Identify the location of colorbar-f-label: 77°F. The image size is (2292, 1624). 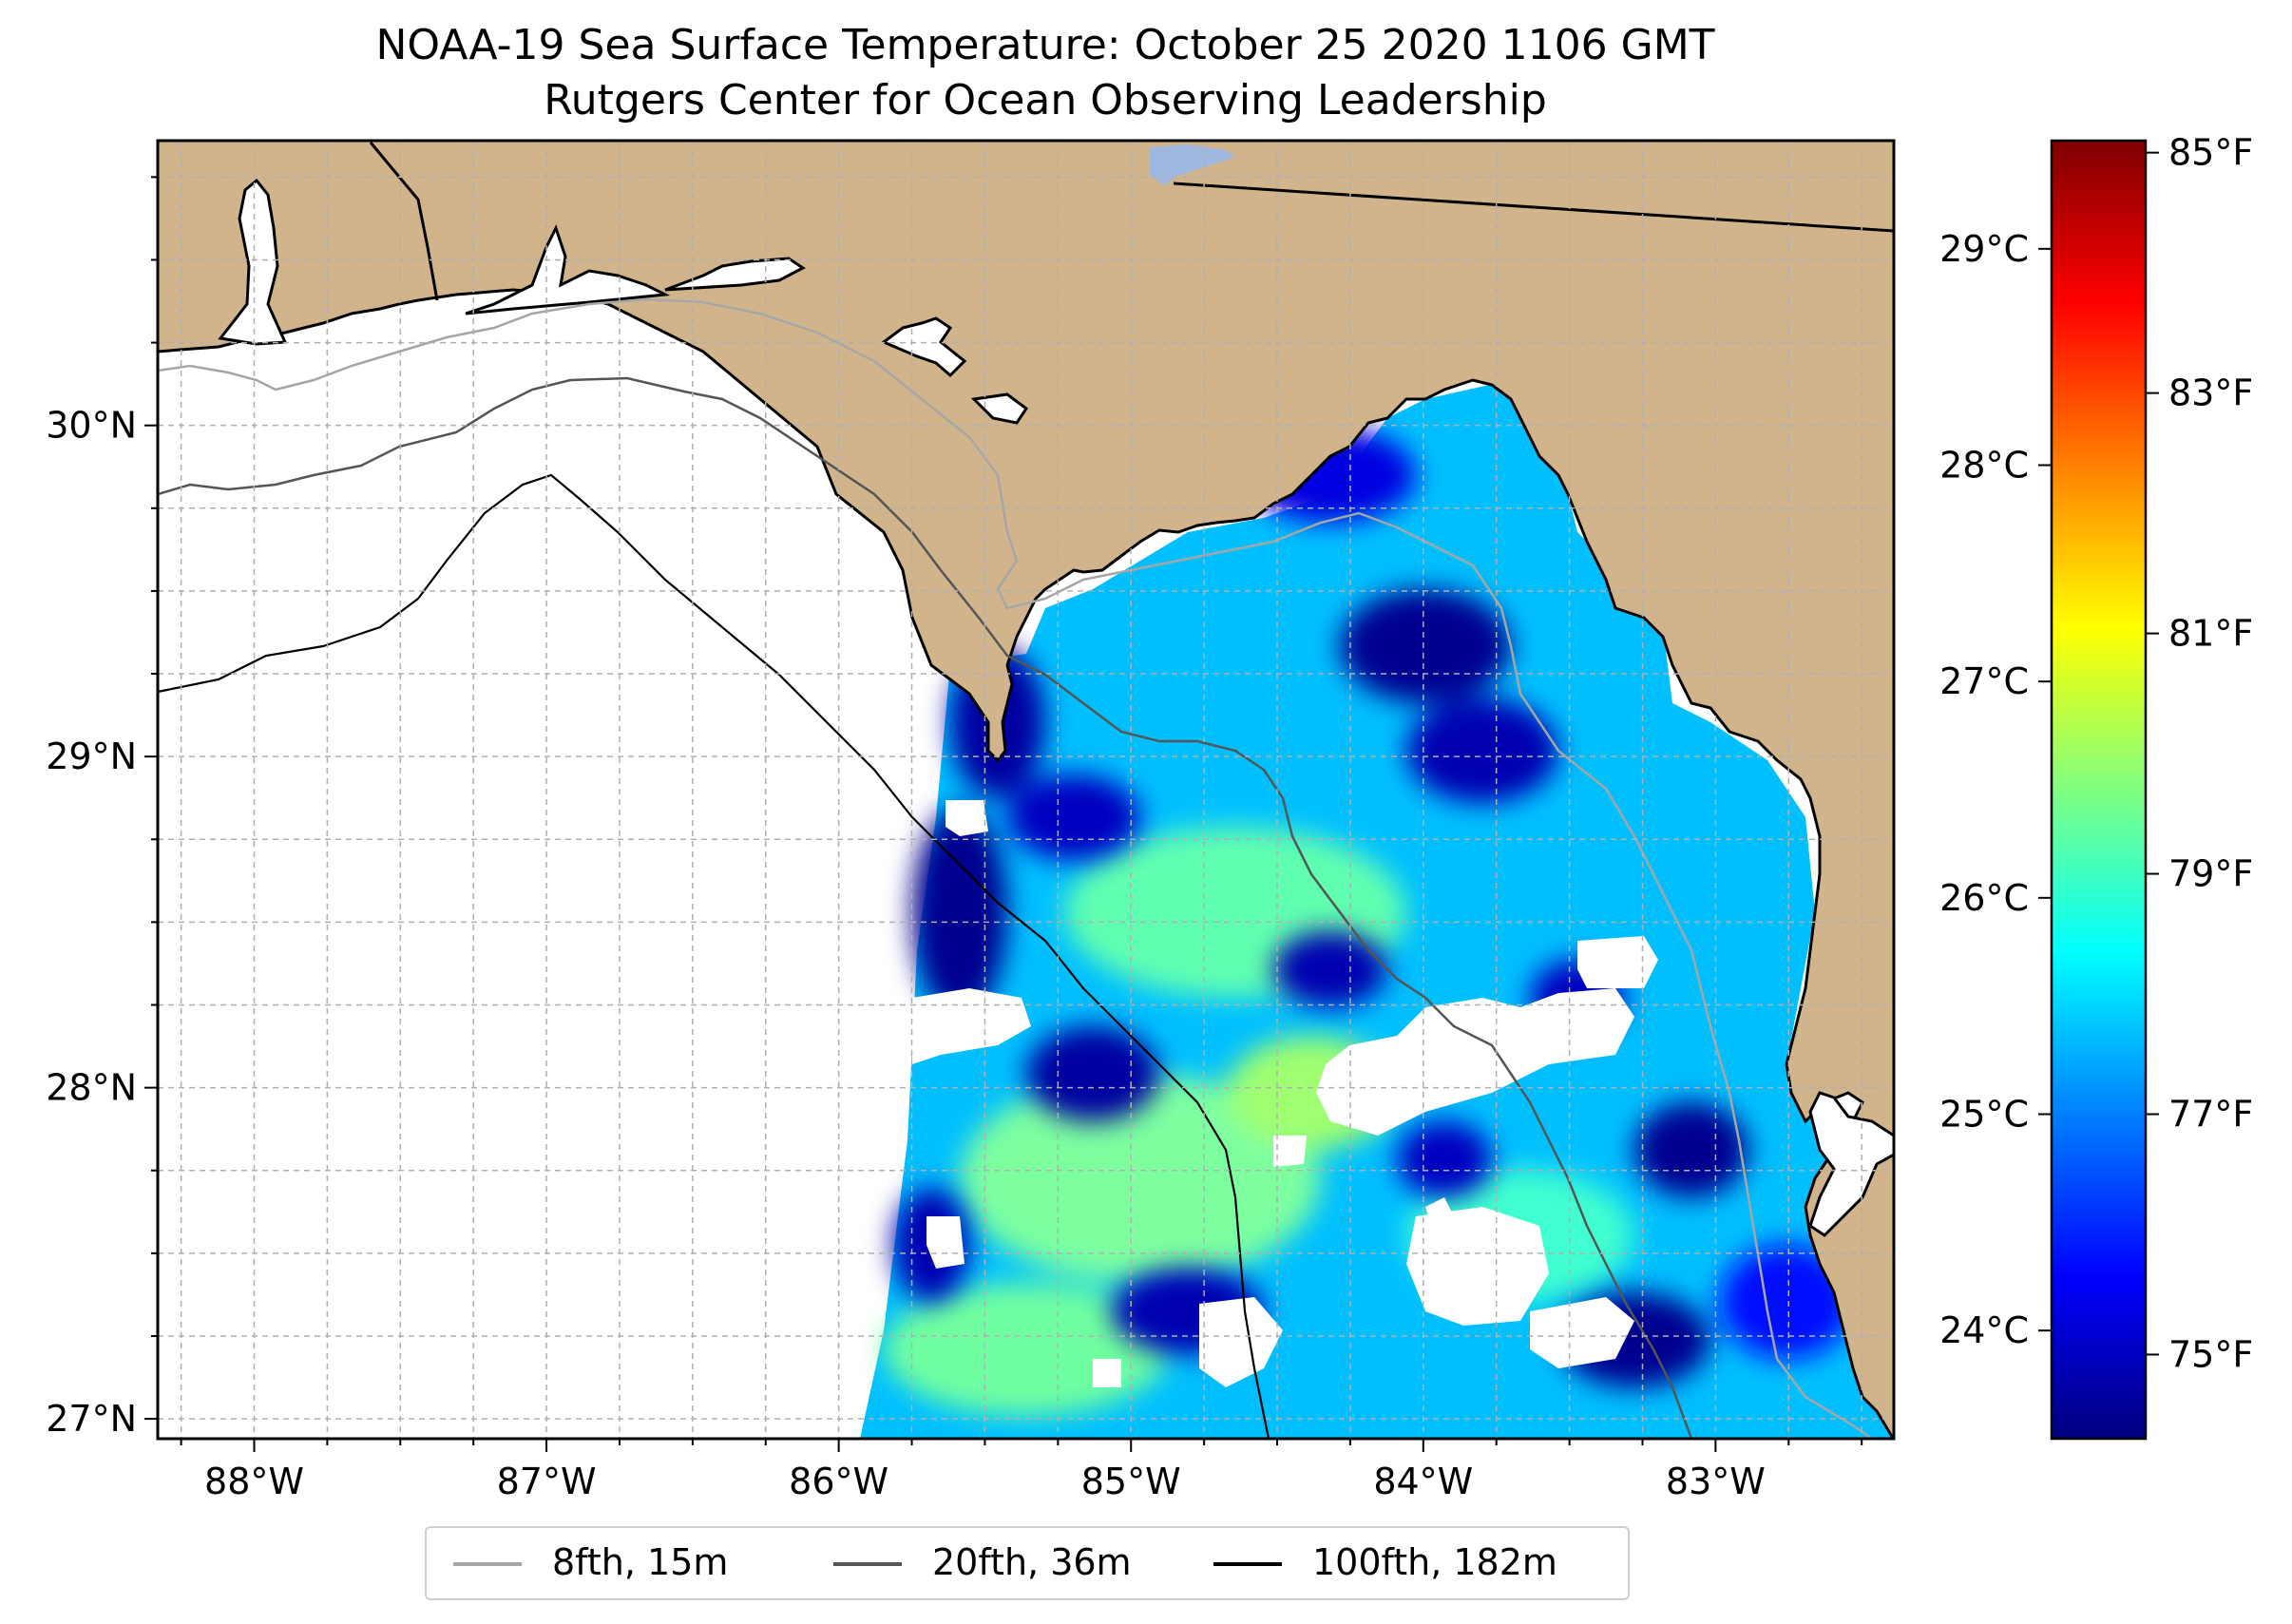
(2210, 1115).